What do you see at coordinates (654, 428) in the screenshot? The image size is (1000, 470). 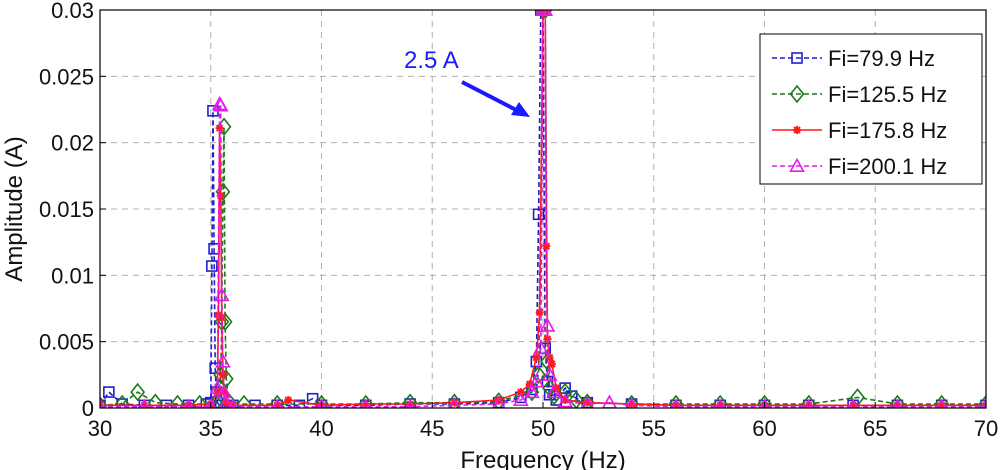 I see `x-tick-label: 55` at bounding box center [654, 428].